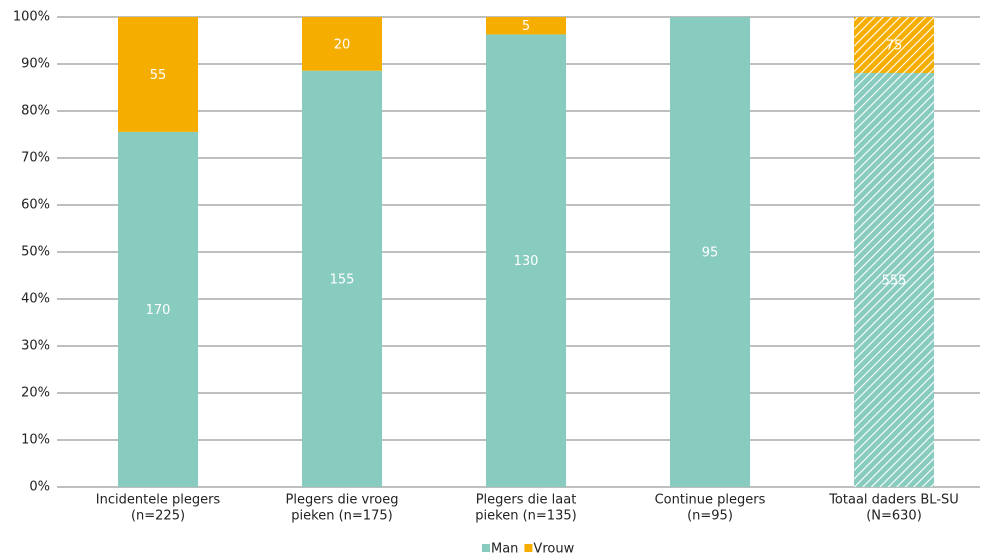  I want to click on y-tick-label: 100%, so click(31, 17).